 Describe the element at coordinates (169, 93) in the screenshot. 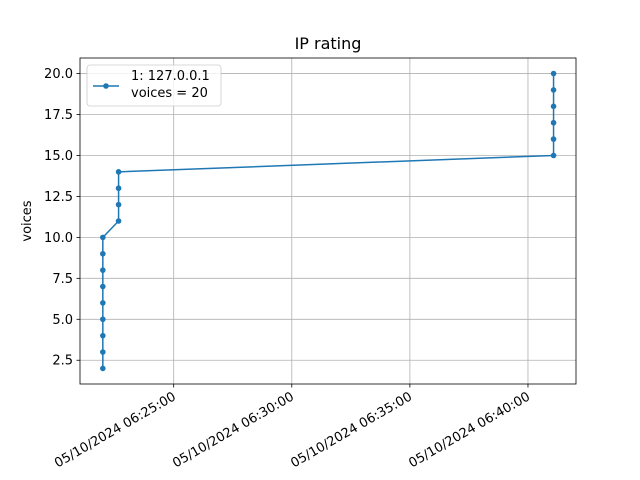

I see `legend-label-line-2: voices = 20` at that location.